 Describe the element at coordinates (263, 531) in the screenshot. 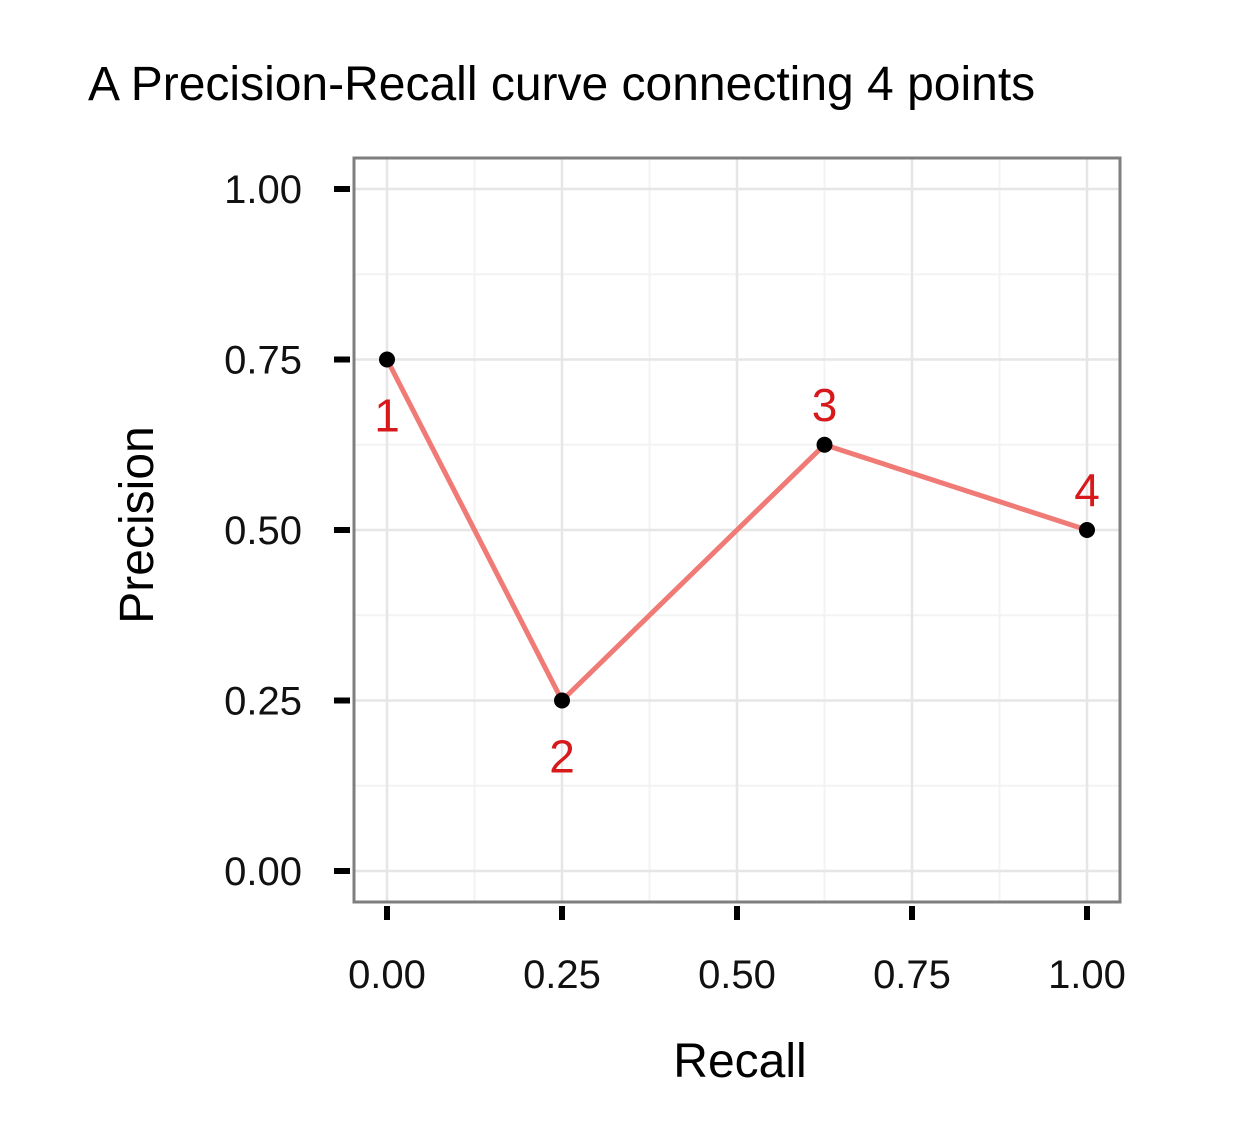

I see `y-tick-label: 0.50` at that location.